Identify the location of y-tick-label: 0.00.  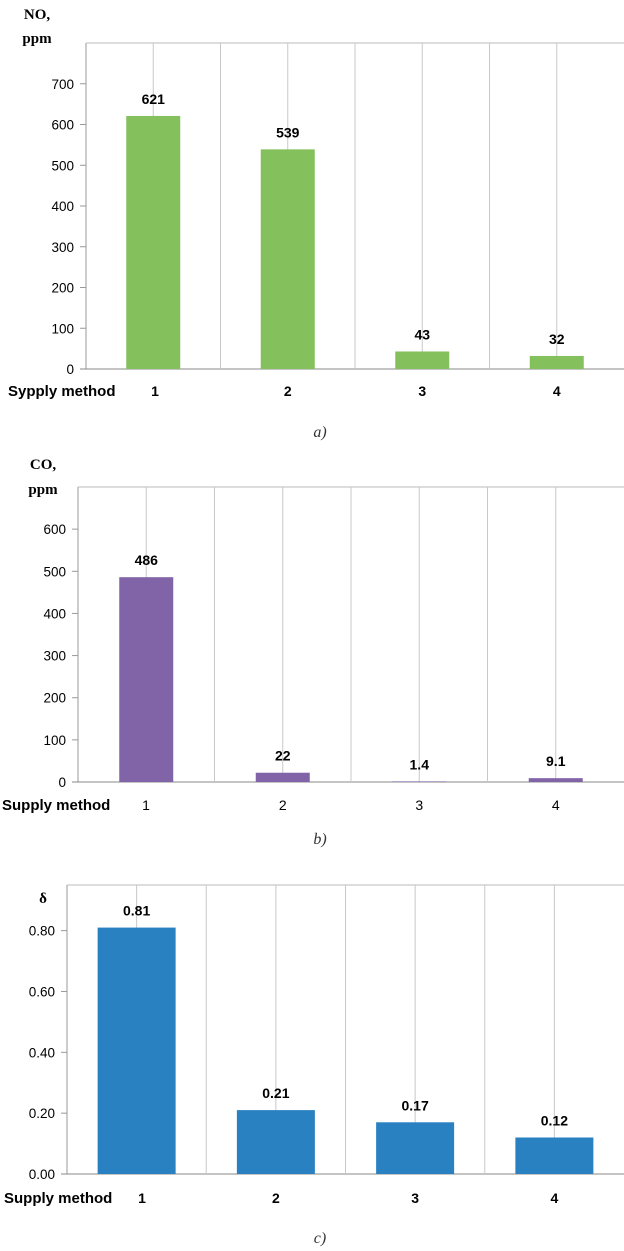
(42, 1174).